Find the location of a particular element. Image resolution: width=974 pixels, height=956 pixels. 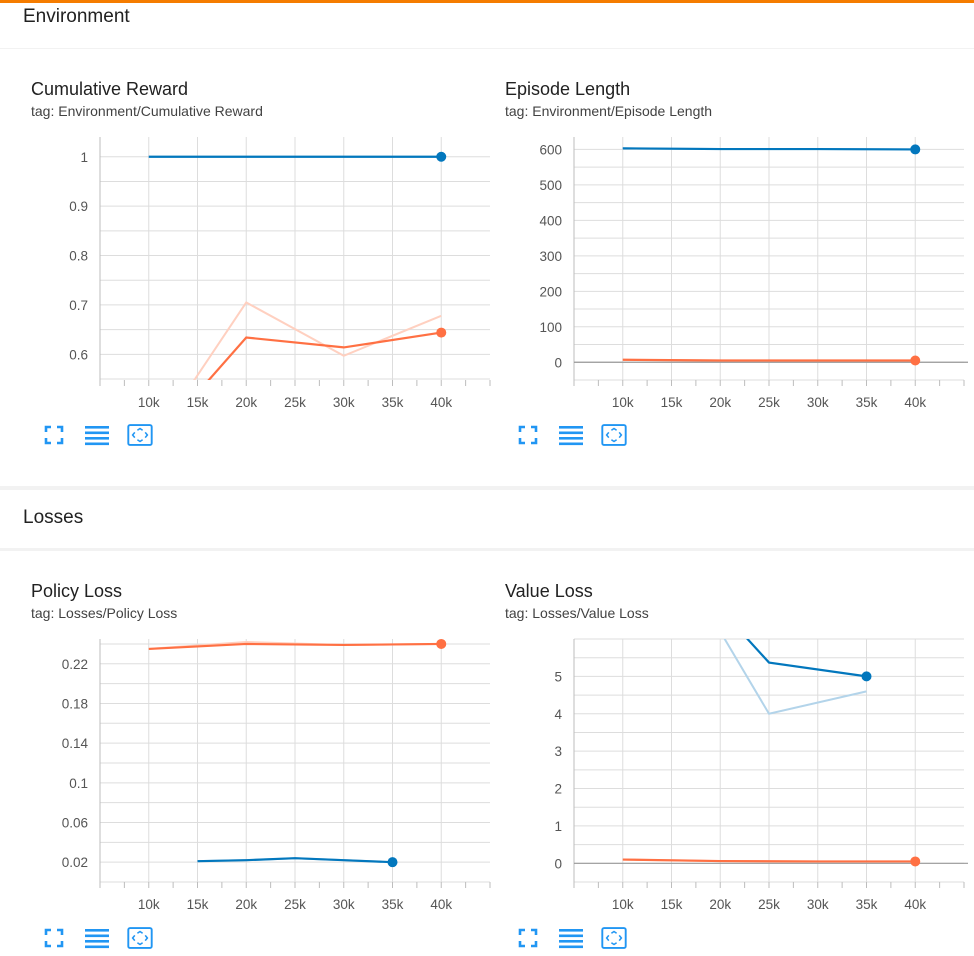

y-tick-label: 5 is located at coordinates (558, 676).